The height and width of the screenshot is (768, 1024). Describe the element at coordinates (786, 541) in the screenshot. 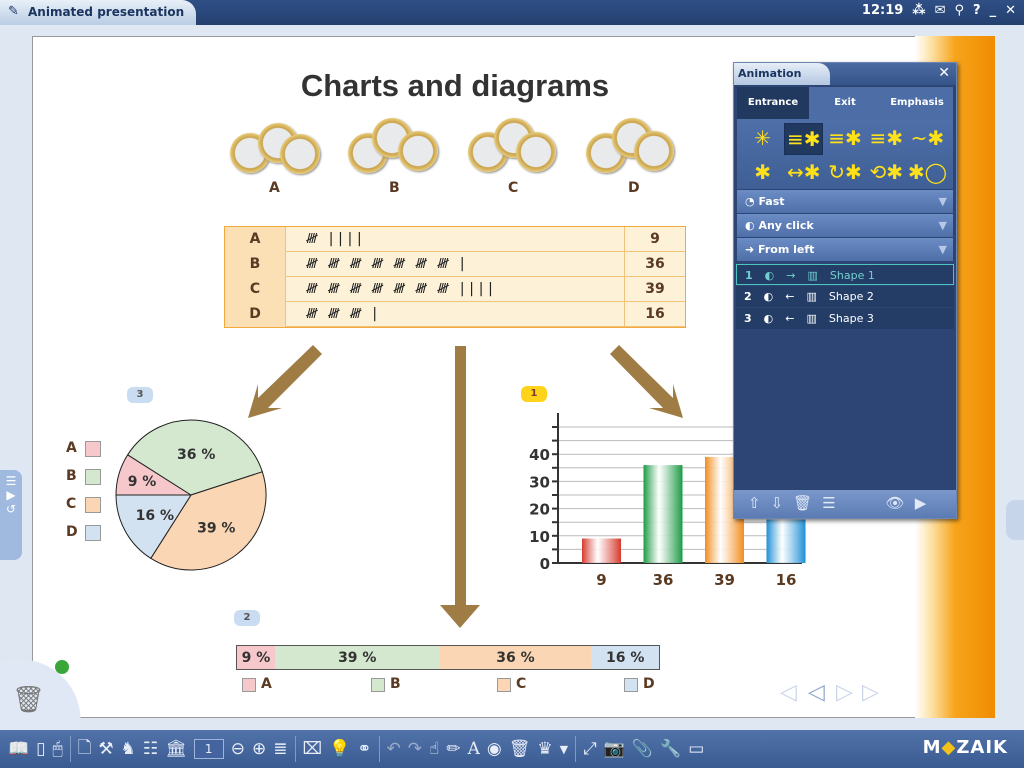

I see `bar` at that location.